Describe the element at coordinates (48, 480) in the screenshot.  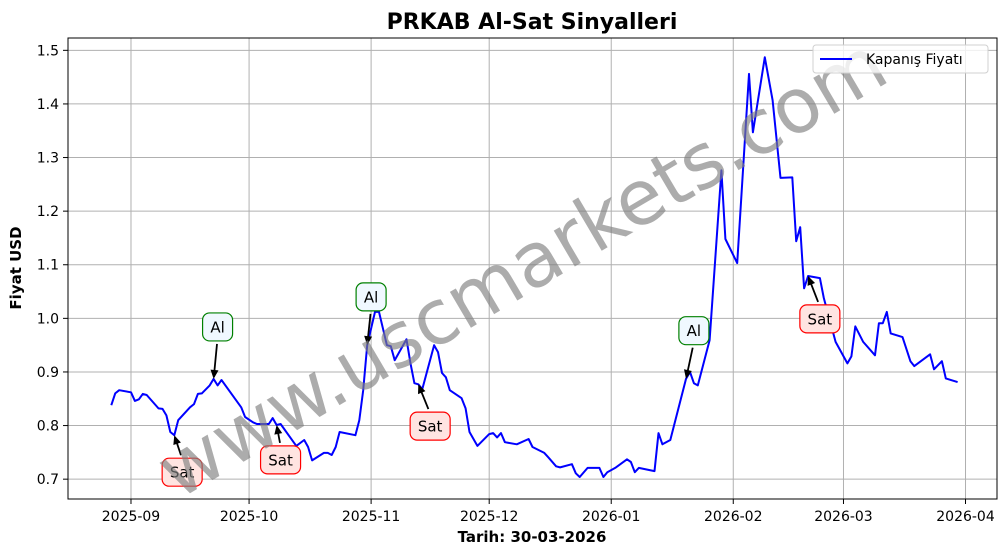
I see `y-tick-label: 0.7` at that location.